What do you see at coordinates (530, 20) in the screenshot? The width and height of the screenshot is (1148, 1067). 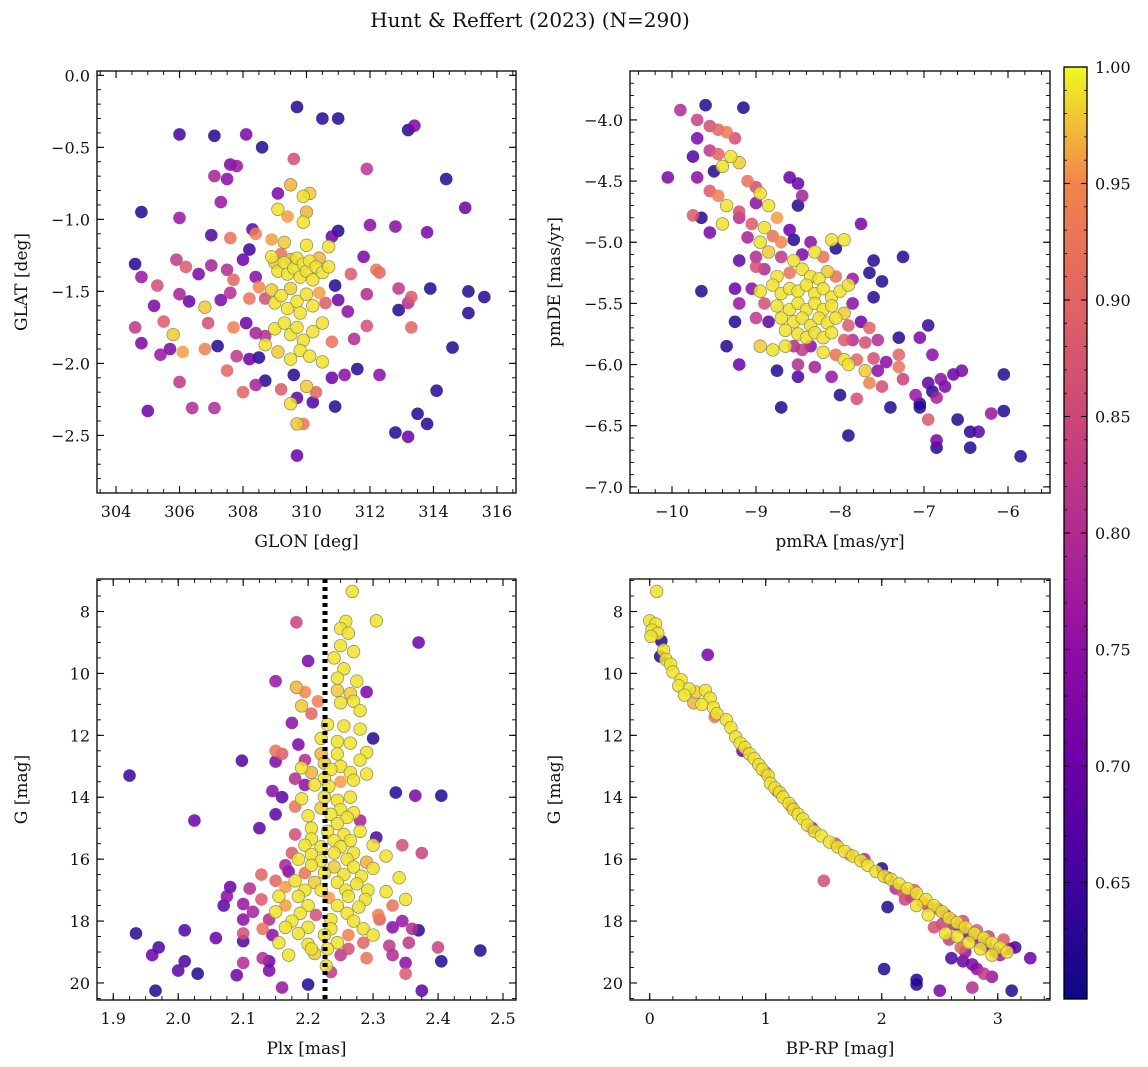 I see `figure-title: Hunt & Reffert (2023) (N=290)` at bounding box center [530, 20].